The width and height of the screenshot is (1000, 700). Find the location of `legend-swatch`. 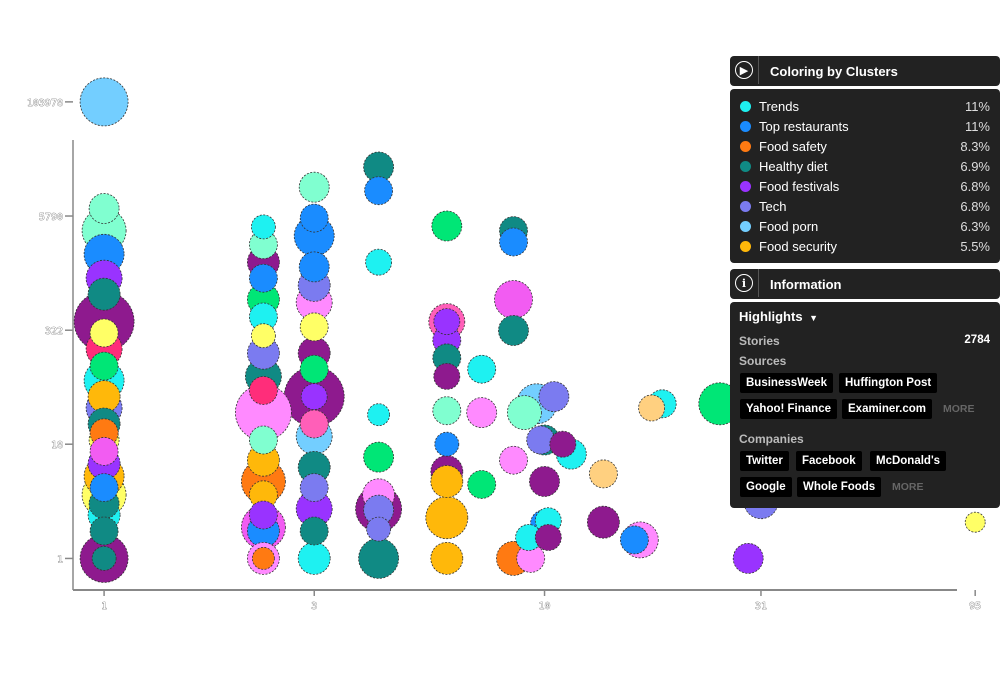

legend-swatch is located at coordinates (745, 126).